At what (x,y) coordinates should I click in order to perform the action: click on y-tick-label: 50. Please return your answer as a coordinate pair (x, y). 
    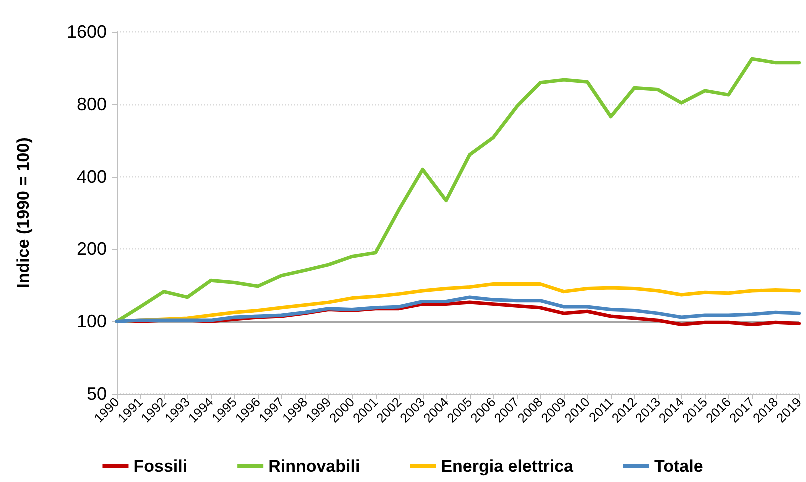
    Looking at the image, I should click on (96, 394).